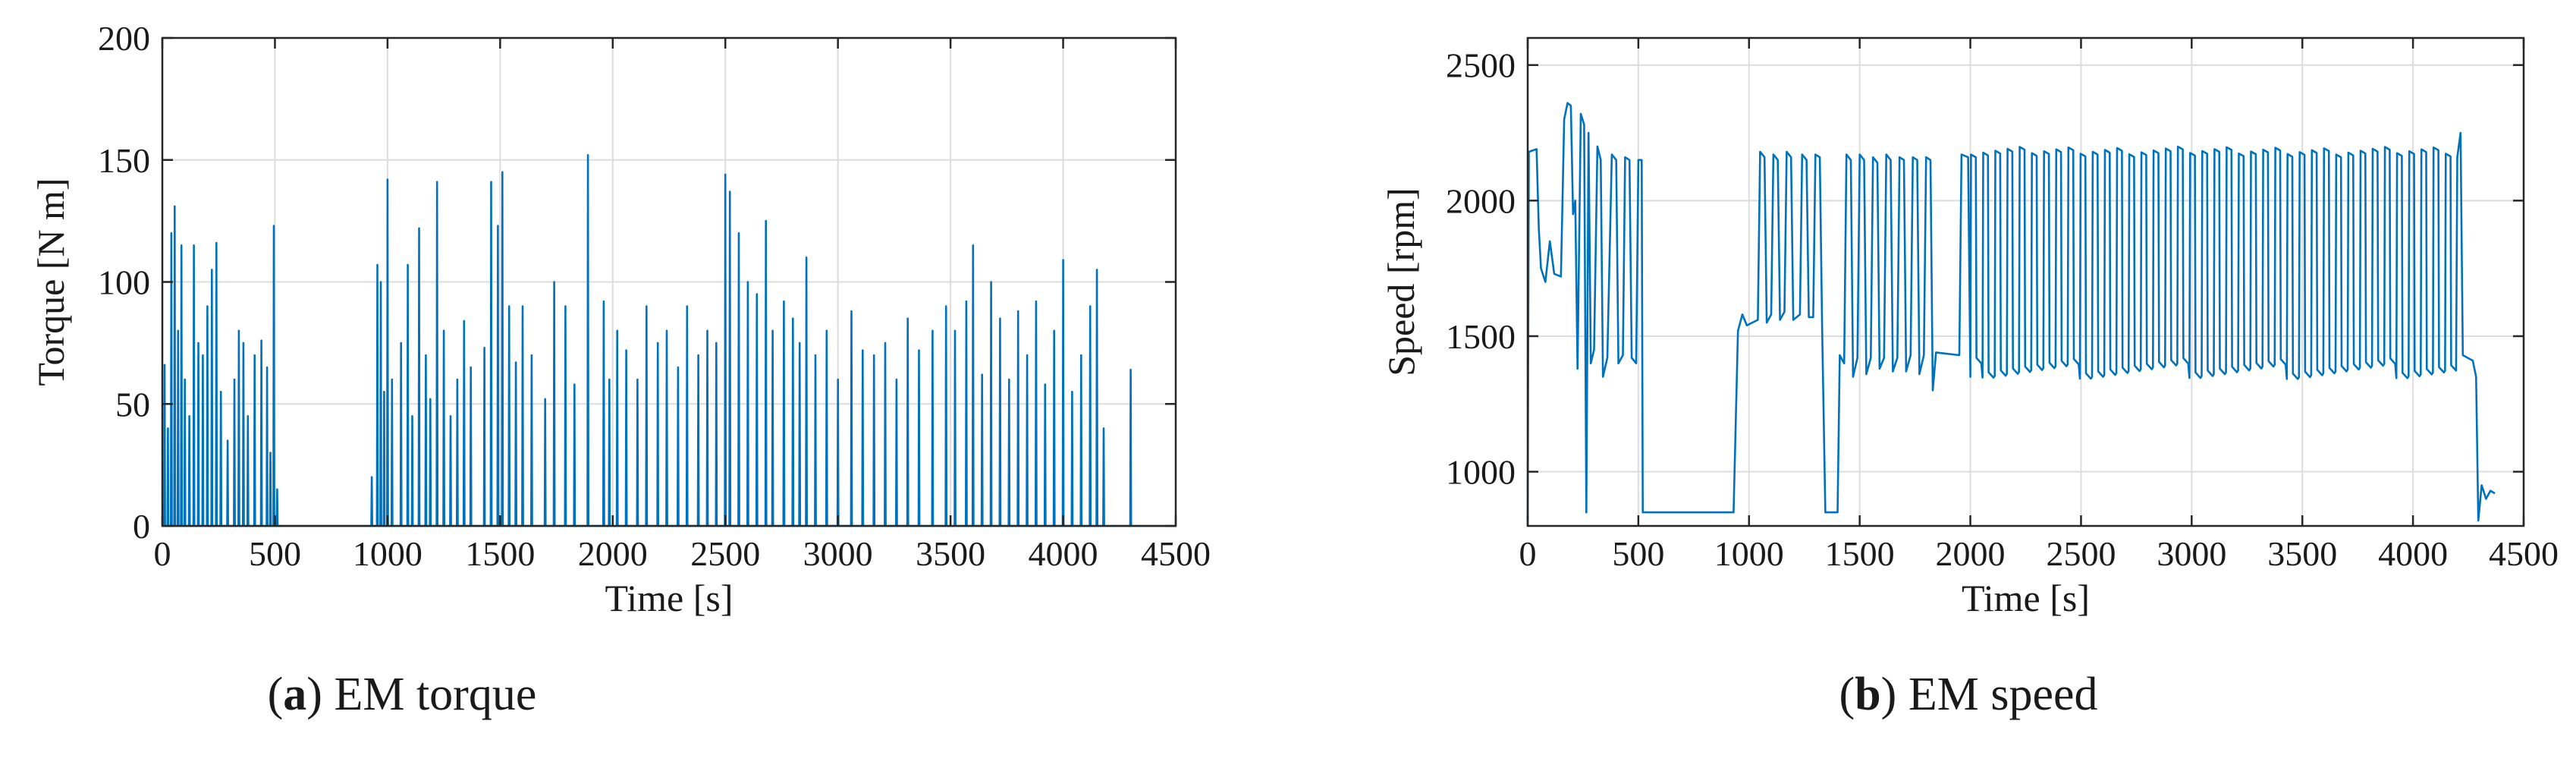  What do you see at coordinates (1481, 472) in the screenshot?
I see `speed-y-tick-label: 1000` at bounding box center [1481, 472].